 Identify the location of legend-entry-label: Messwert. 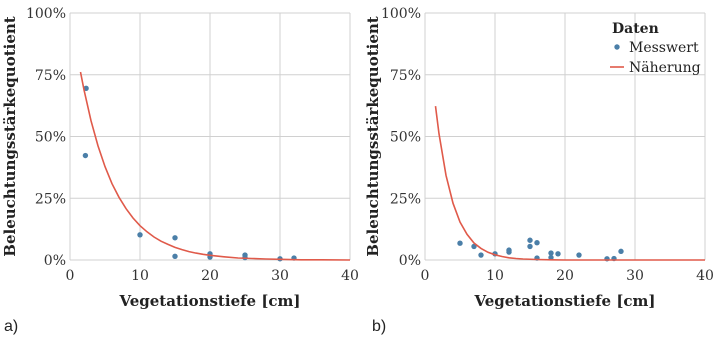
(664, 48).